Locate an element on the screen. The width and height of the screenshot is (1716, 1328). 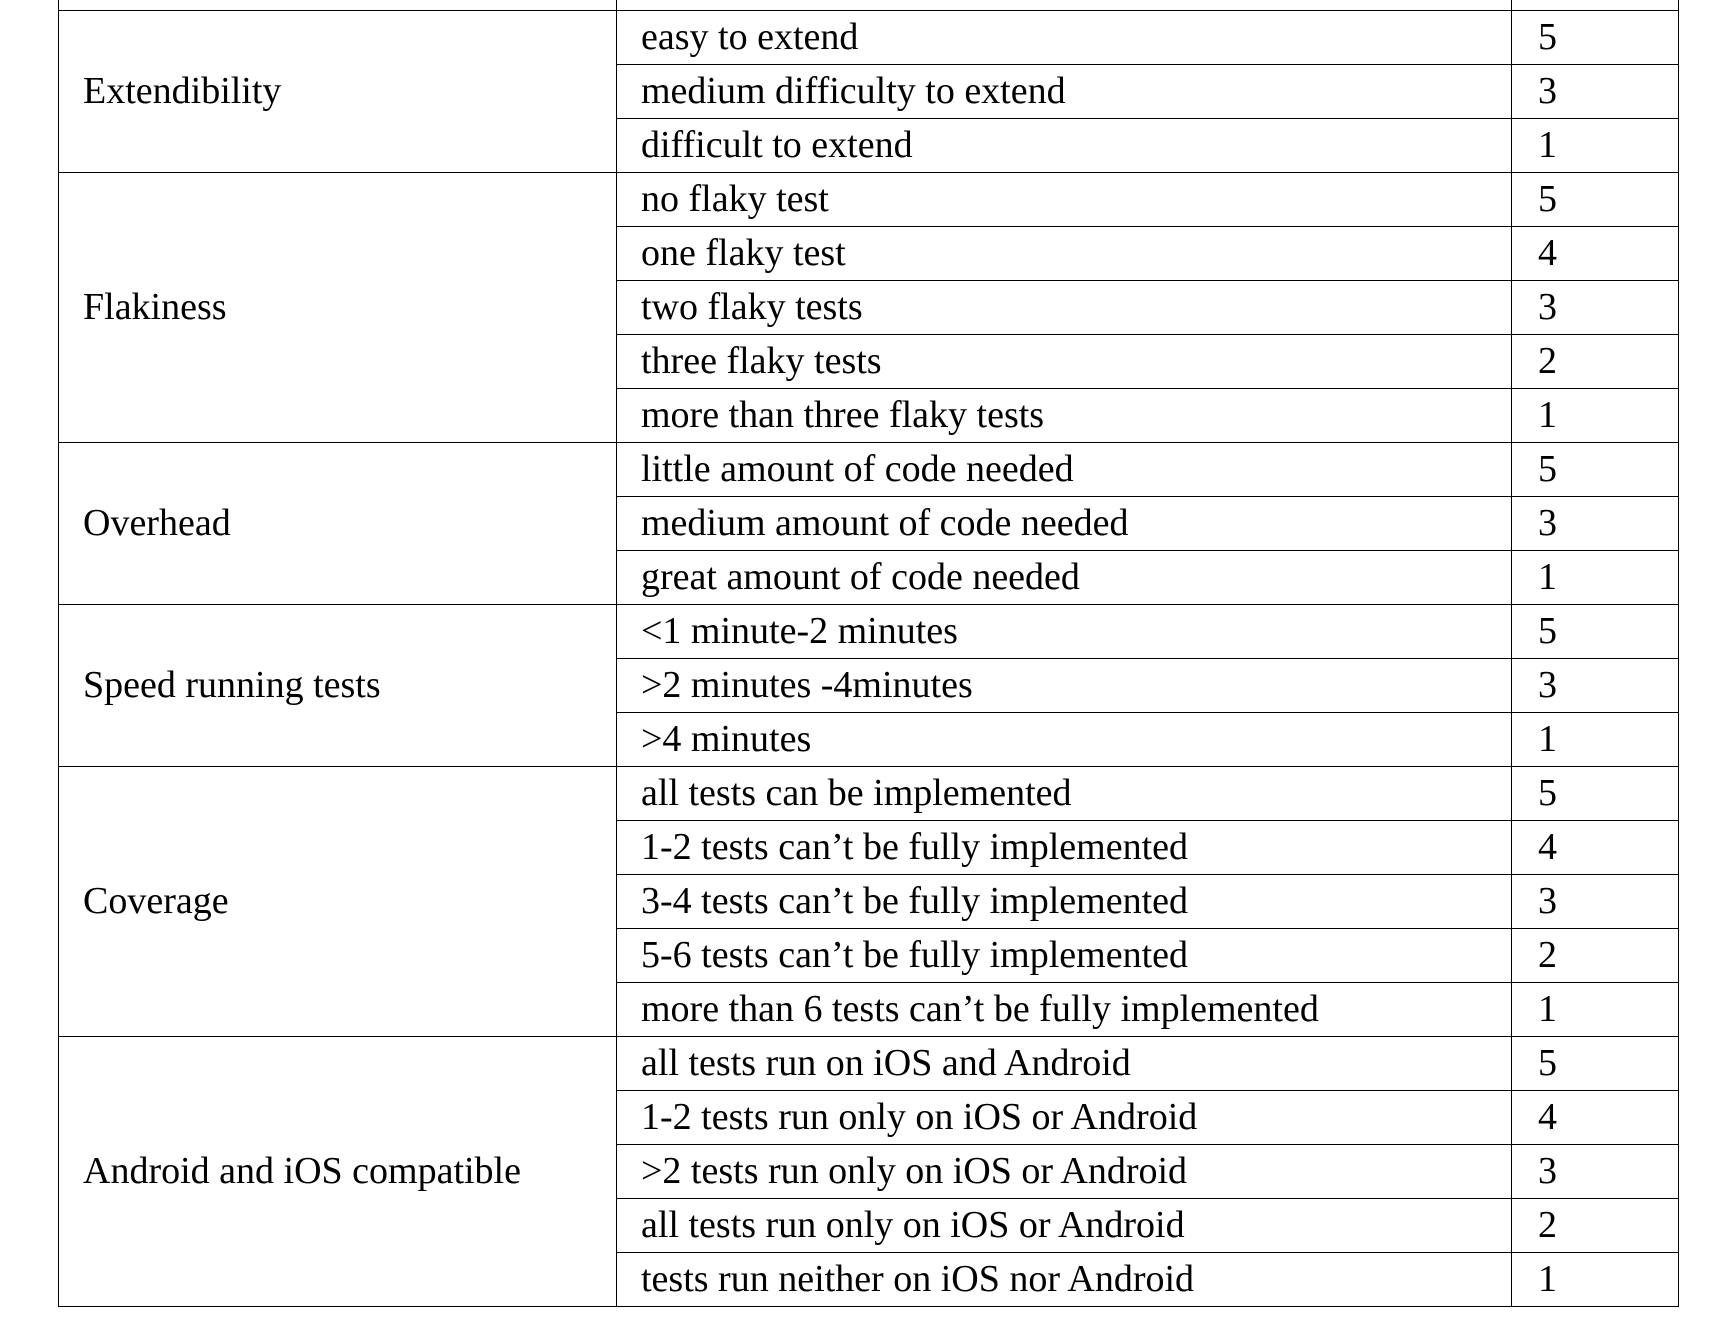
table-row: Extendibility easy to extend 5 is located at coordinates (868, 91).